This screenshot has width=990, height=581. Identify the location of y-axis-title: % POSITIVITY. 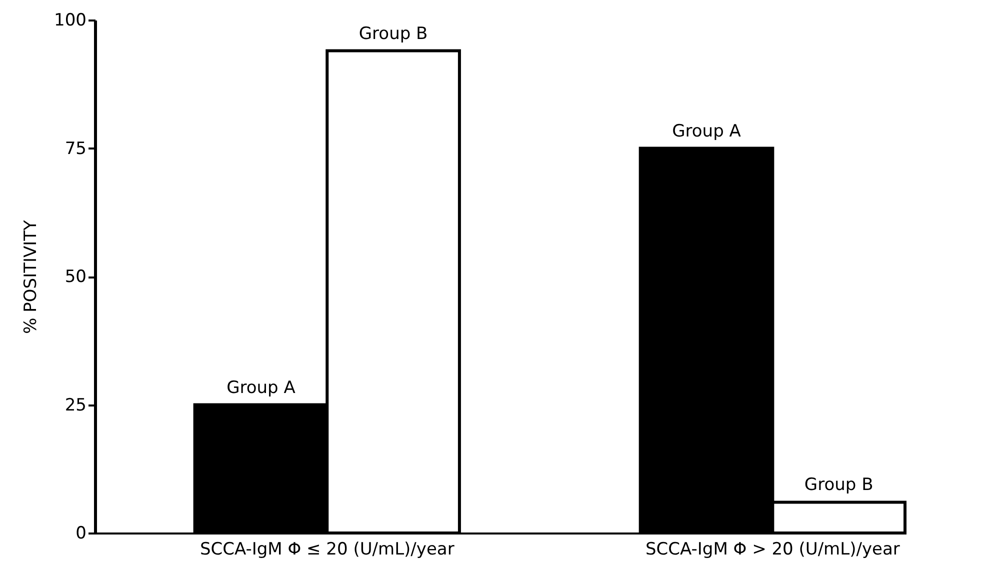
(31, 276).